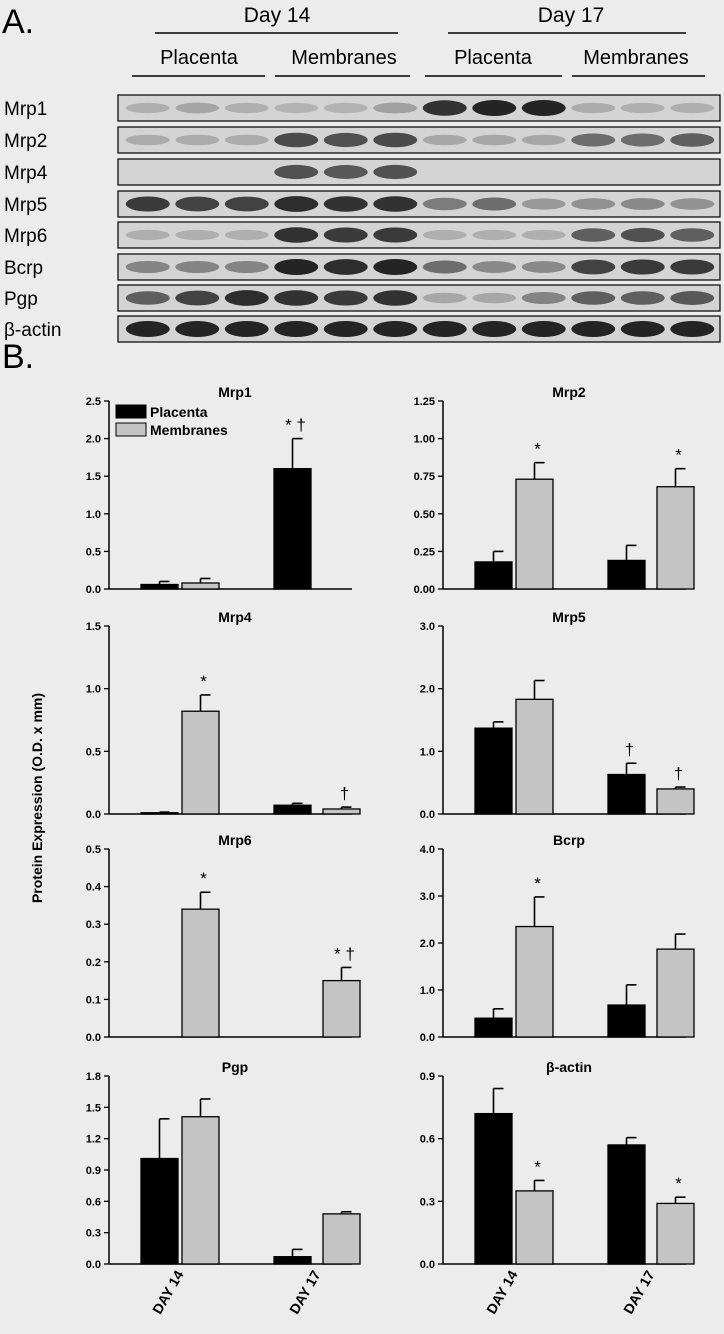 This screenshot has height=1334, width=724. Describe the element at coordinates (189, 430) in the screenshot. I see `legend-label: Membranes` at that location.